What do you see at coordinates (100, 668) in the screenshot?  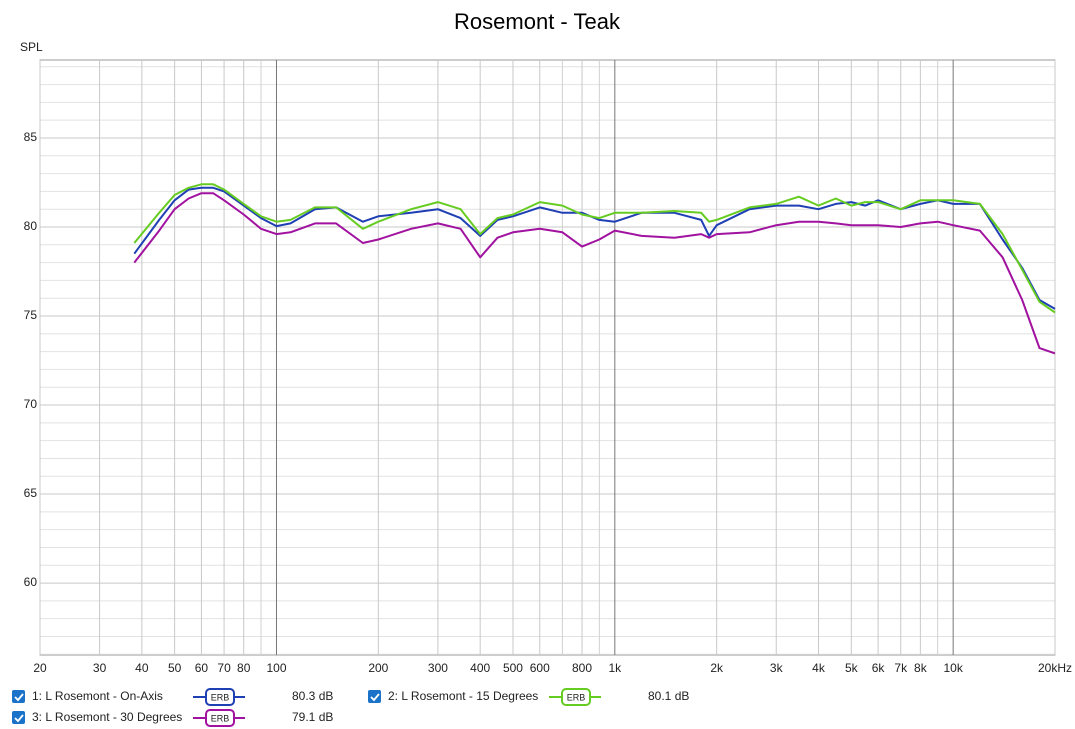 I see `x-tick-label: 30` at bounding box center [100, 668].